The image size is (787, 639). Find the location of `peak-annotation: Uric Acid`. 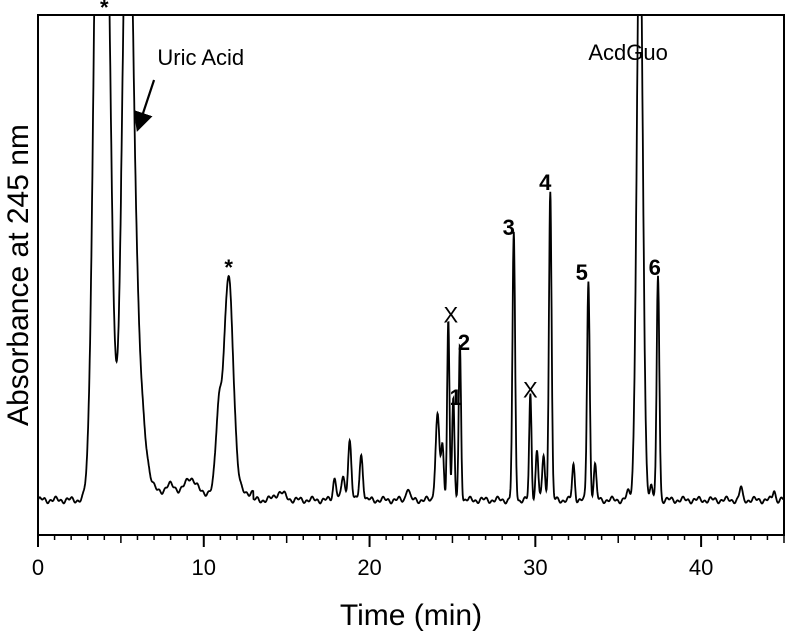

peak-annotation: Uric Acid is located at coordinates (200, 57).